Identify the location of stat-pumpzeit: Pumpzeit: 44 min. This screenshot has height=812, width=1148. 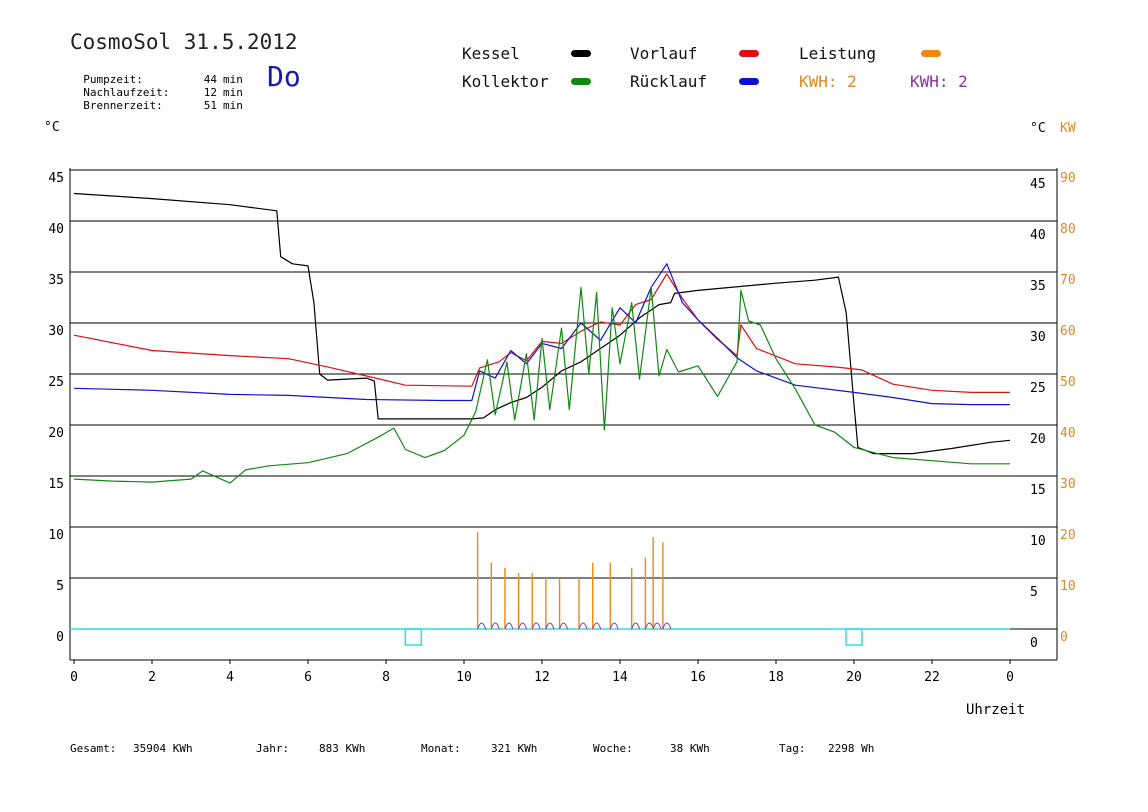
(156, 73).